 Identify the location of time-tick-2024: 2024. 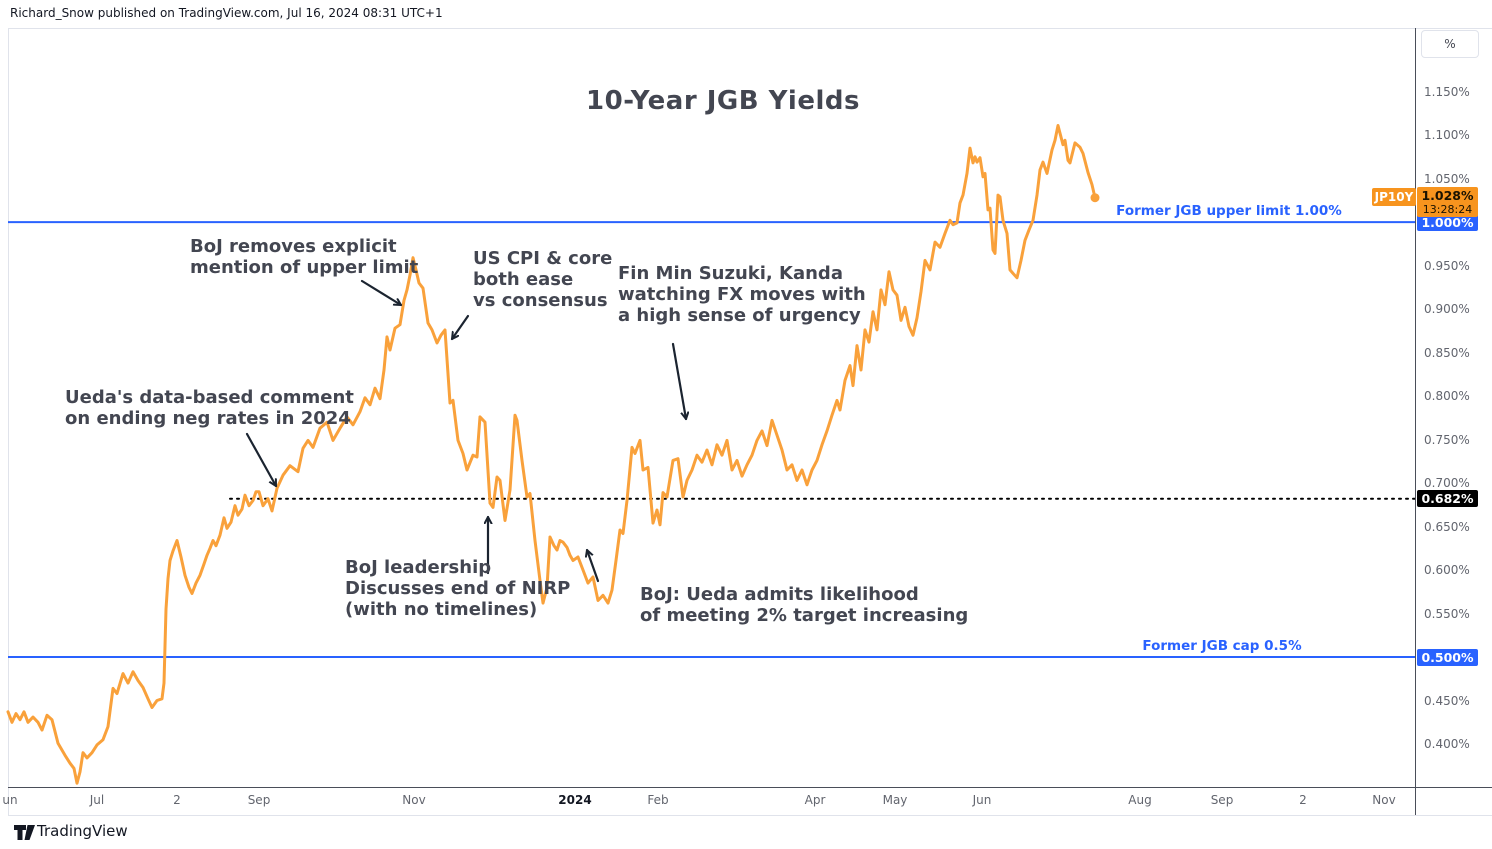
(575, 800).